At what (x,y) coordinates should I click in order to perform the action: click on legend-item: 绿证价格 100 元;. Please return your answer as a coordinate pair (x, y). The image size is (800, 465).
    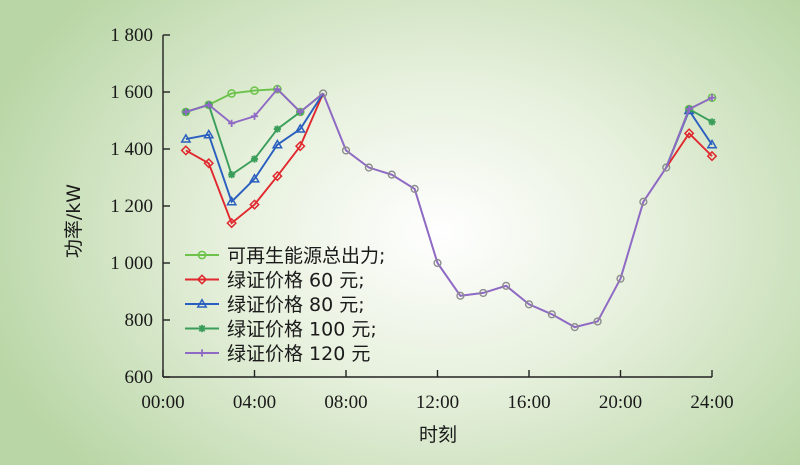
    Looking at the image, I should click on (281, 330).